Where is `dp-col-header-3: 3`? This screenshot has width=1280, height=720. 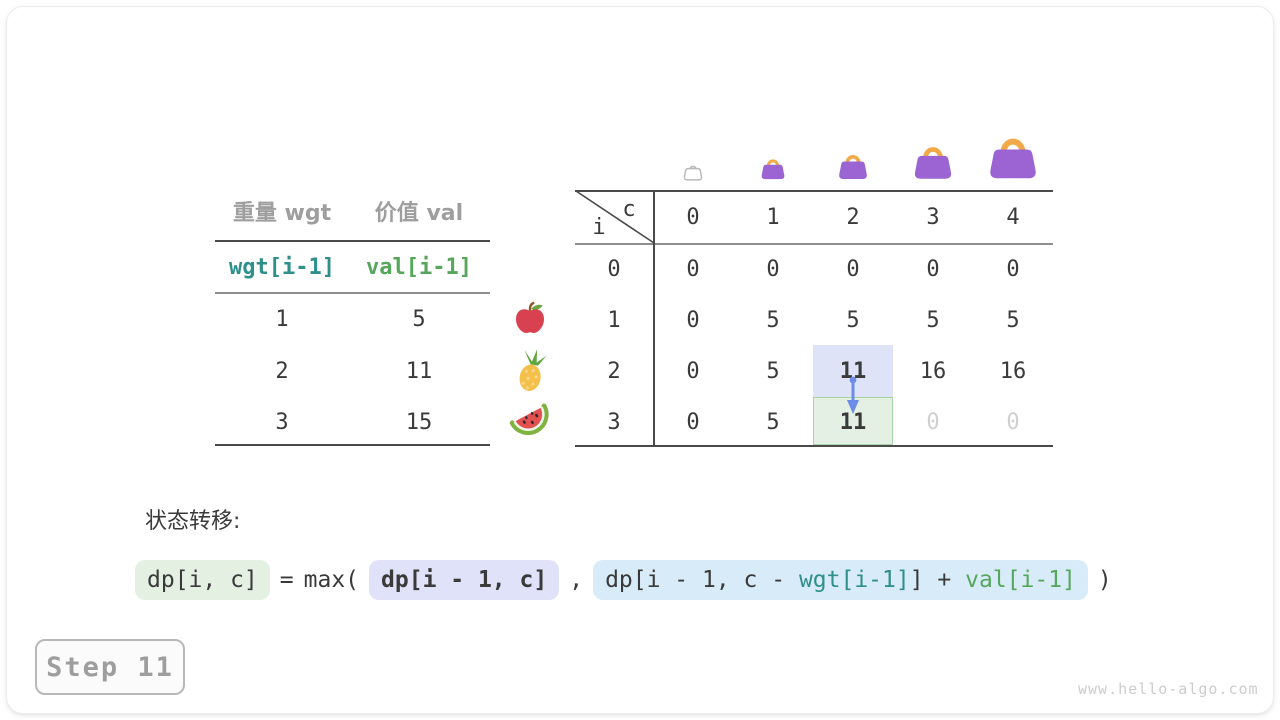
dp-col-header-3: 3 is located at coordinates (933, 217).